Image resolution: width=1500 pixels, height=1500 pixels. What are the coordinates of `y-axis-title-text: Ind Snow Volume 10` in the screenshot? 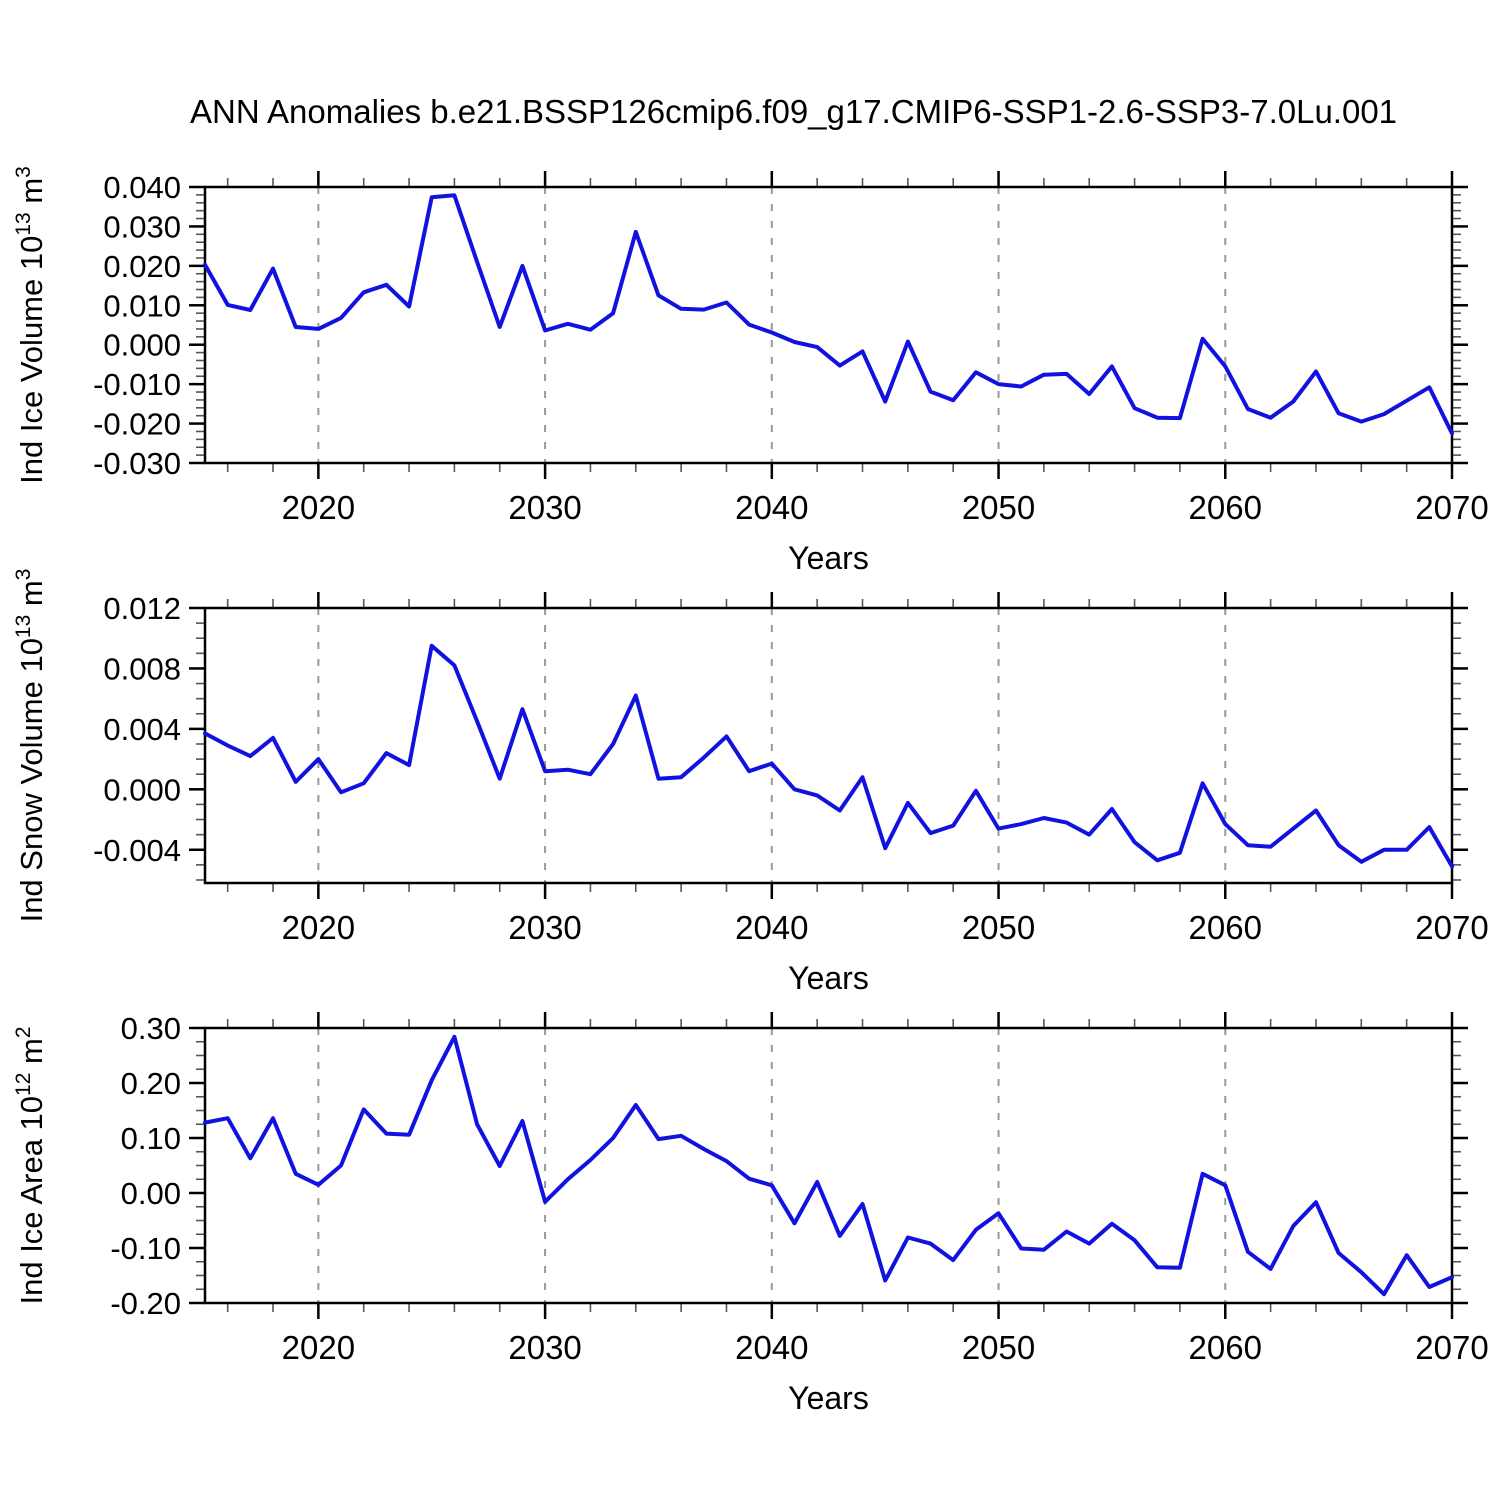 It's located at (31, 780).